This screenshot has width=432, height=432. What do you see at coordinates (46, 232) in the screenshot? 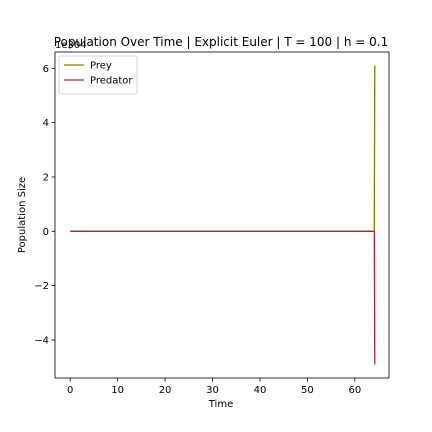
I see `y-tick-label: 0` at bounding box center [46, 232].